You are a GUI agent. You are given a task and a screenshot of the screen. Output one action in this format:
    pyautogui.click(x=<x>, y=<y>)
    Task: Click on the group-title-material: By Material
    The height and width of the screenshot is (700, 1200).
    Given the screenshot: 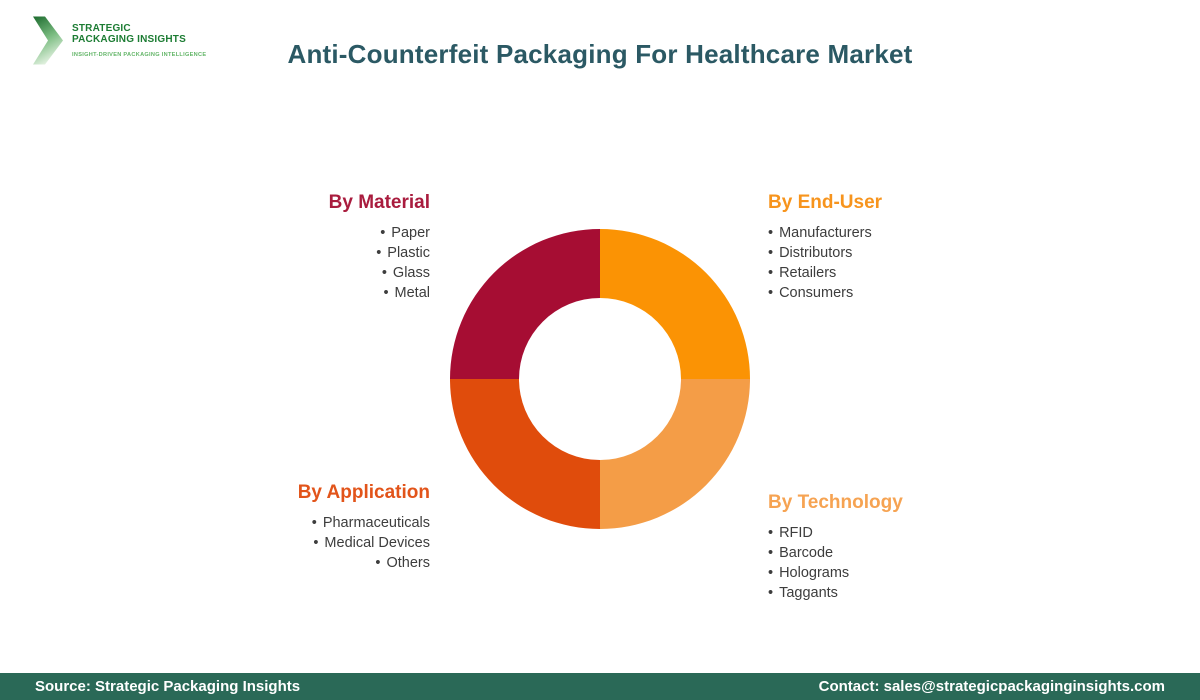 What is the action you would take?
    pyautogui.click(x=379, y=202)
    